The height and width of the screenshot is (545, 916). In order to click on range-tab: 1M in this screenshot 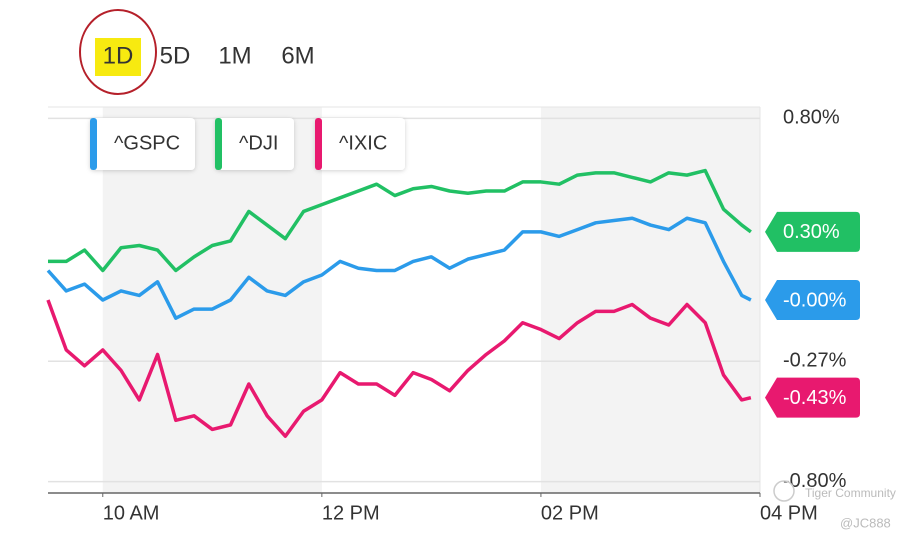, I will do `click(234, 55)`.